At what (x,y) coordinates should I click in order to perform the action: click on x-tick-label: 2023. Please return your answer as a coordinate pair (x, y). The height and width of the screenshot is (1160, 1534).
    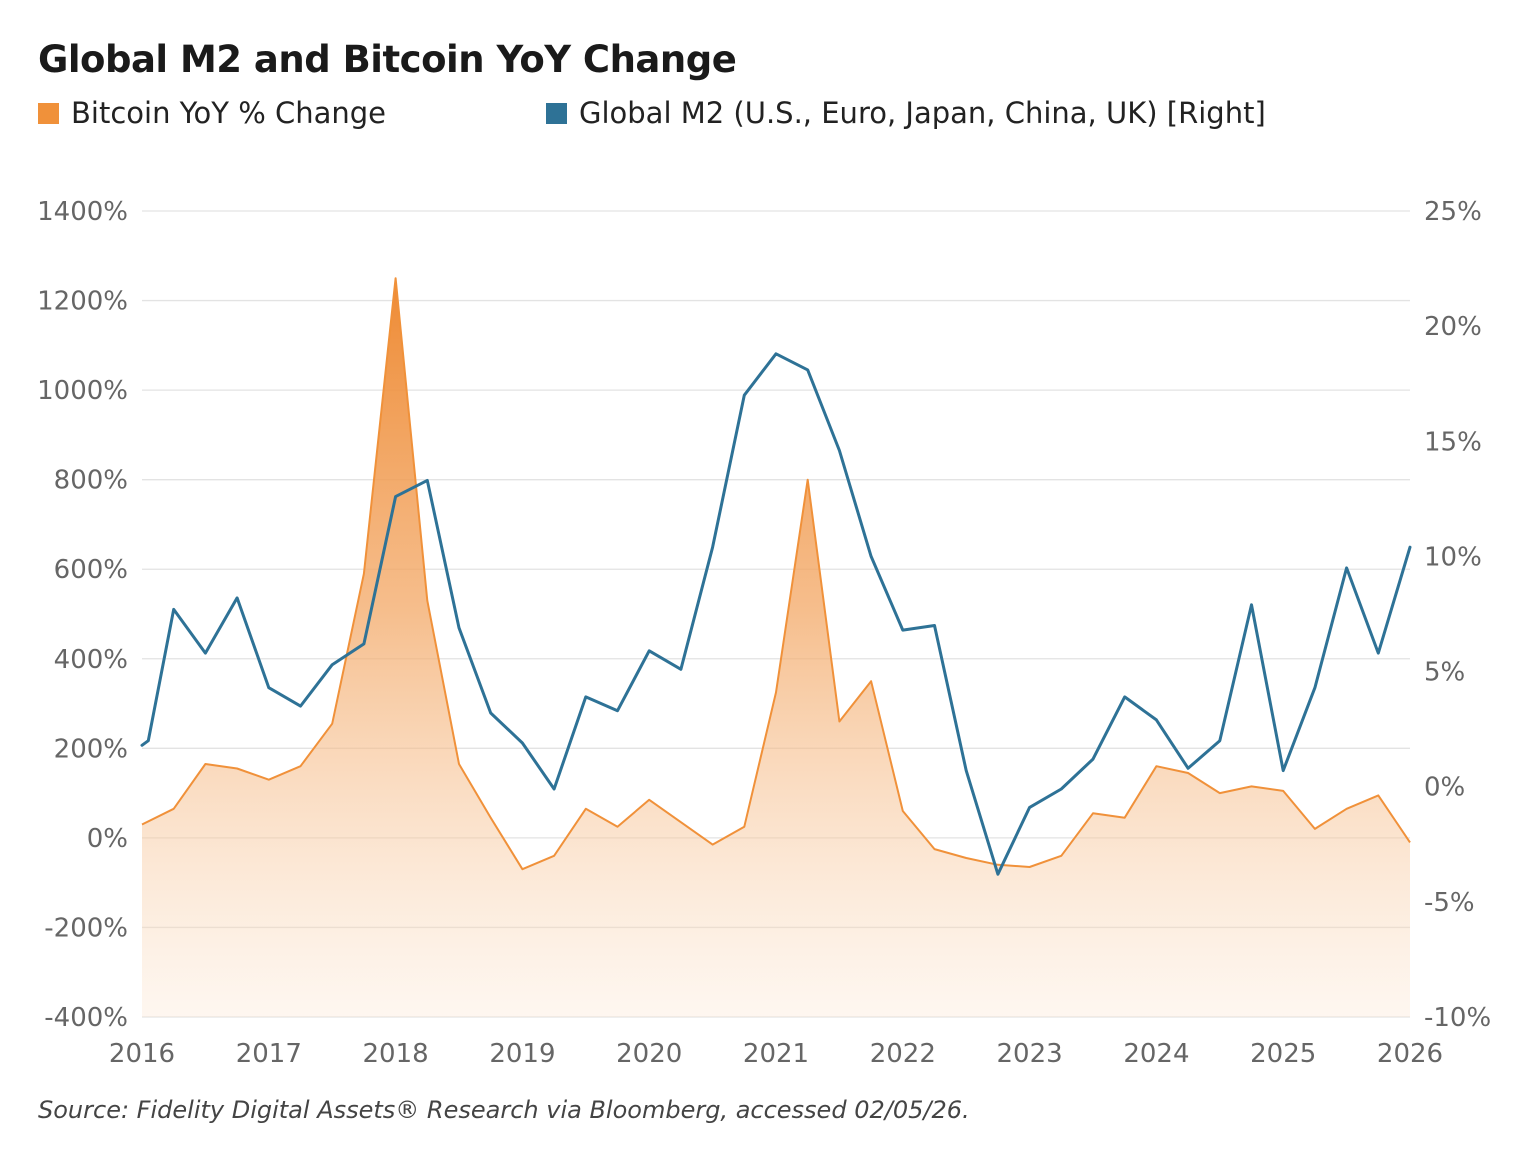
    Looking at the image, I should click on (1030, 1054).